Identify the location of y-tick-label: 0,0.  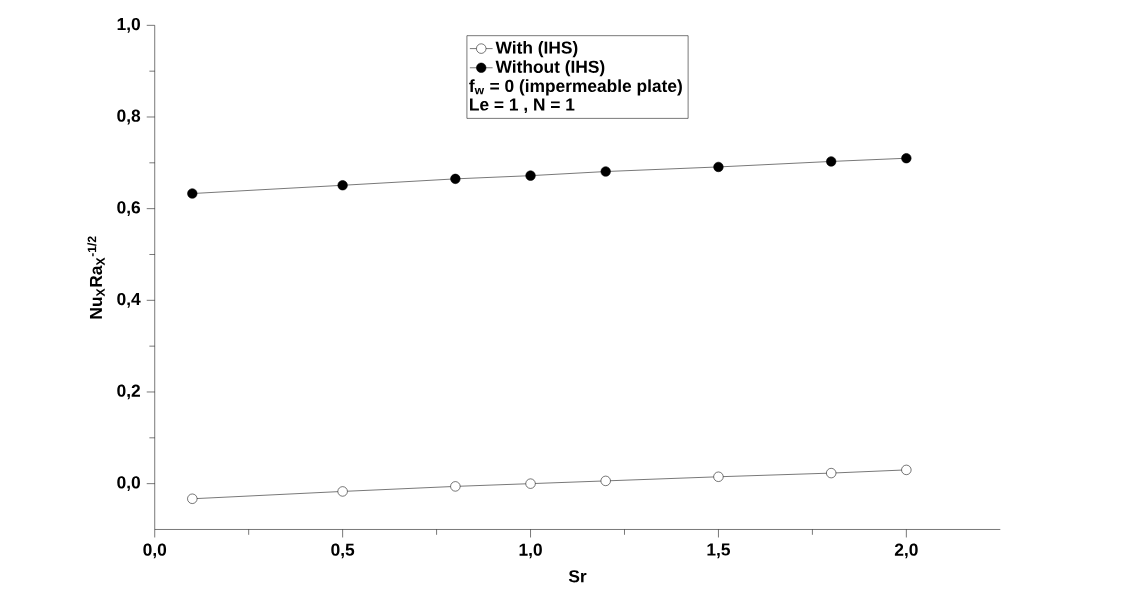
(128, 484).